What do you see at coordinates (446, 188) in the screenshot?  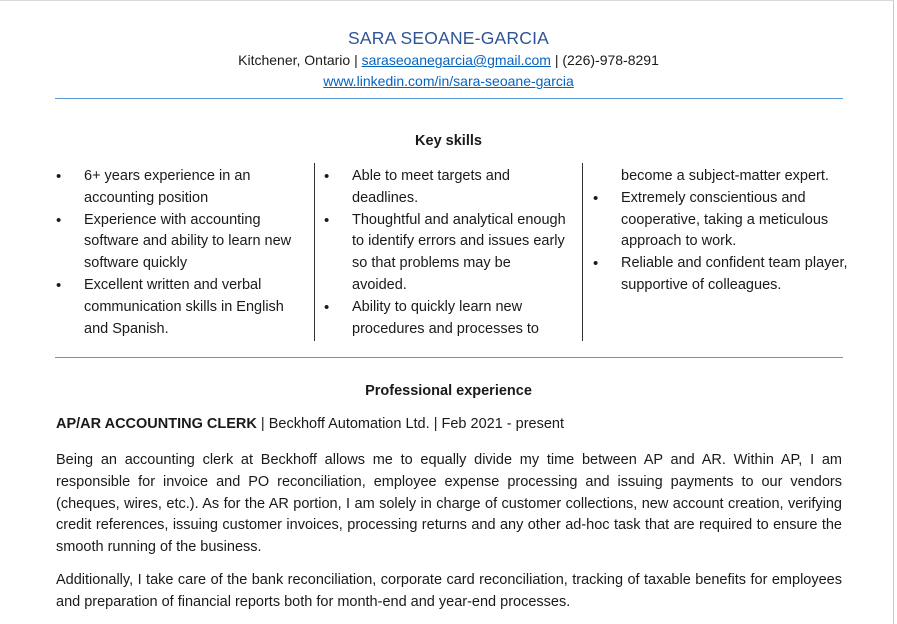 I see `skill-item: Able to meet targets and deadlines.` at bounding box center [446, 188].